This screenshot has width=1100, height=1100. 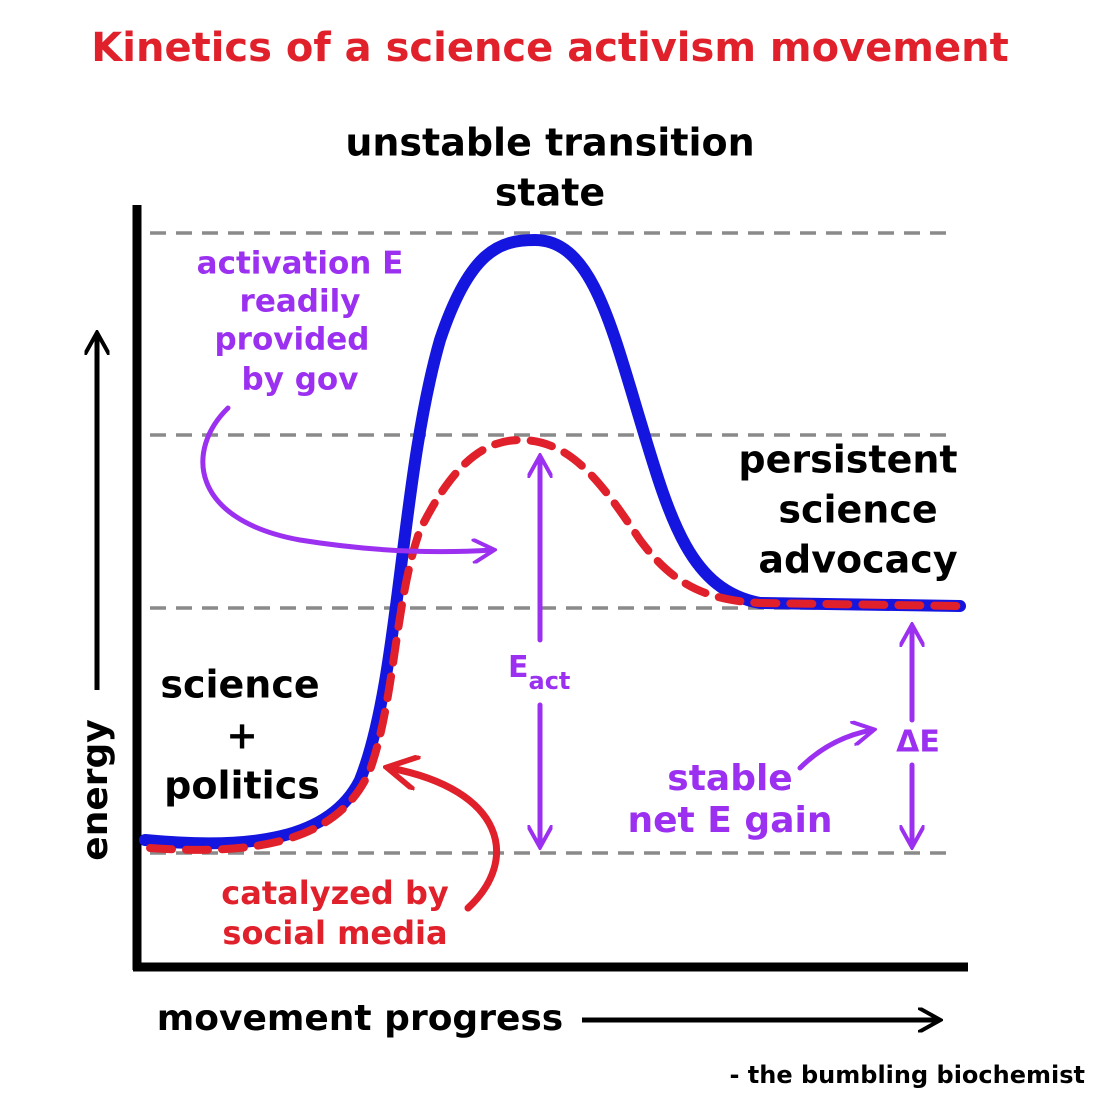 What do you see at coordinates (334, 933) in the screenshot?
I see `catalyst-note: social media` at bounding box center [334, 933].